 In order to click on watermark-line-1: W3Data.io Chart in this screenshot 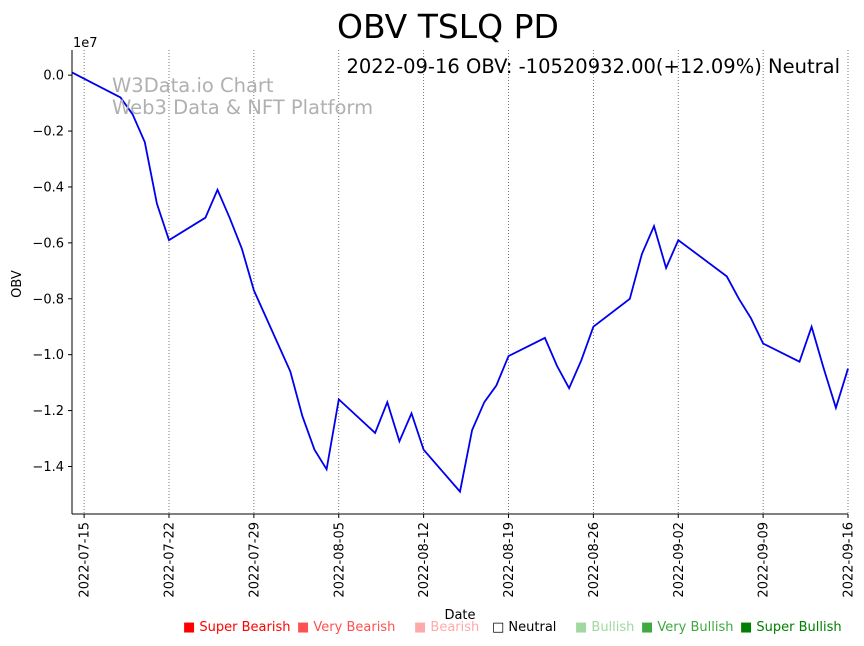, I will do `click(193, 85)`.